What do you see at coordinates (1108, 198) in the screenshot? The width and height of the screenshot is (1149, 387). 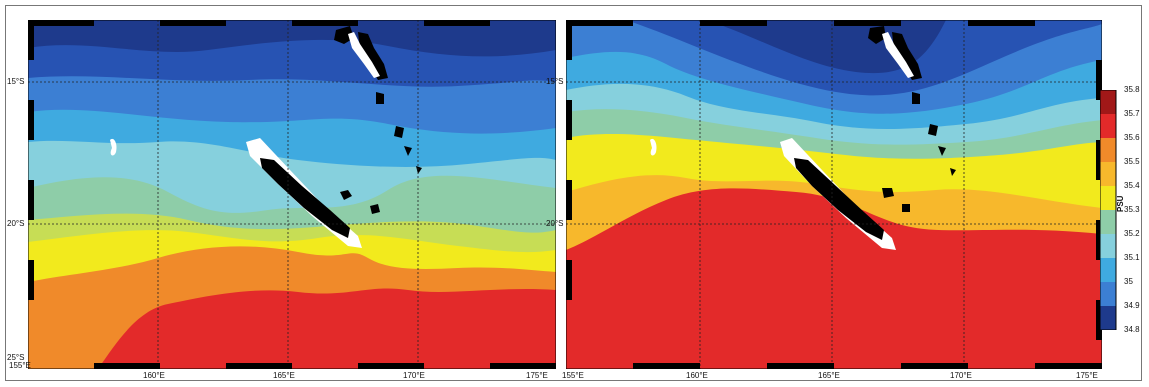 I see `colorbar-swatch-35.3` at bounding box center [1108, 198].